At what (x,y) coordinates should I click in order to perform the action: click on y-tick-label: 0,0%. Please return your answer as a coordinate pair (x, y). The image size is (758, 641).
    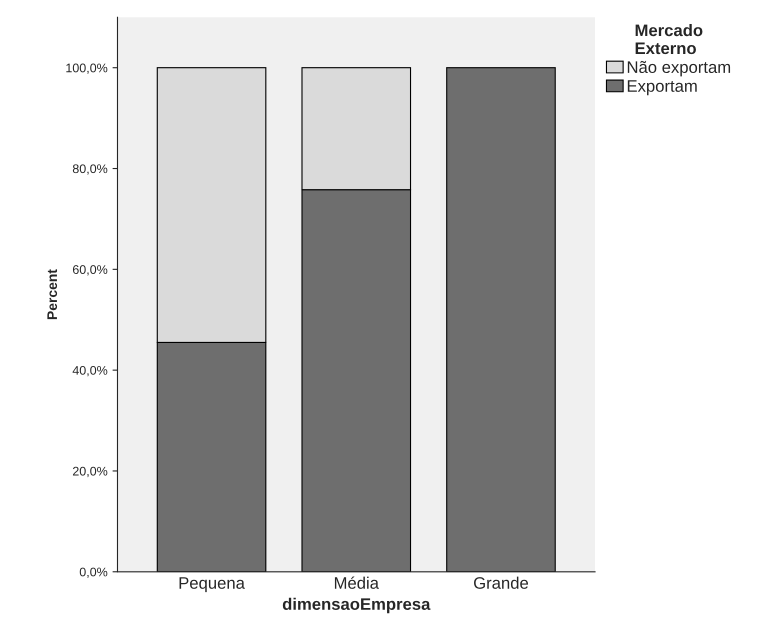
    Looking at the image, I should click on (94, 573).